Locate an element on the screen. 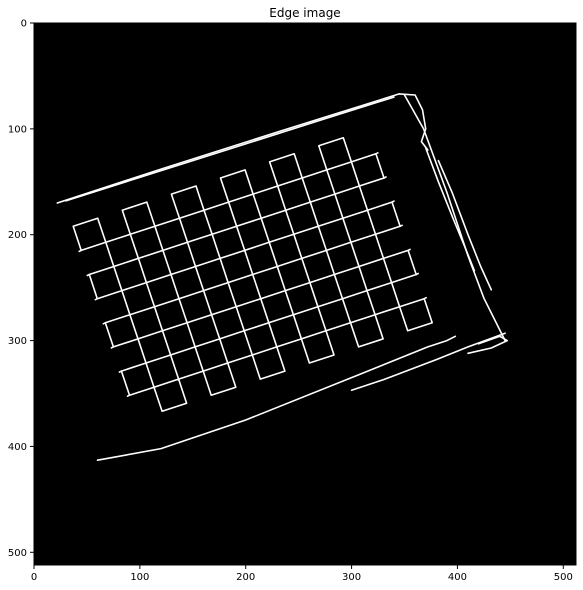  board-corner-bottom-right is located at coordinates (488, 345).